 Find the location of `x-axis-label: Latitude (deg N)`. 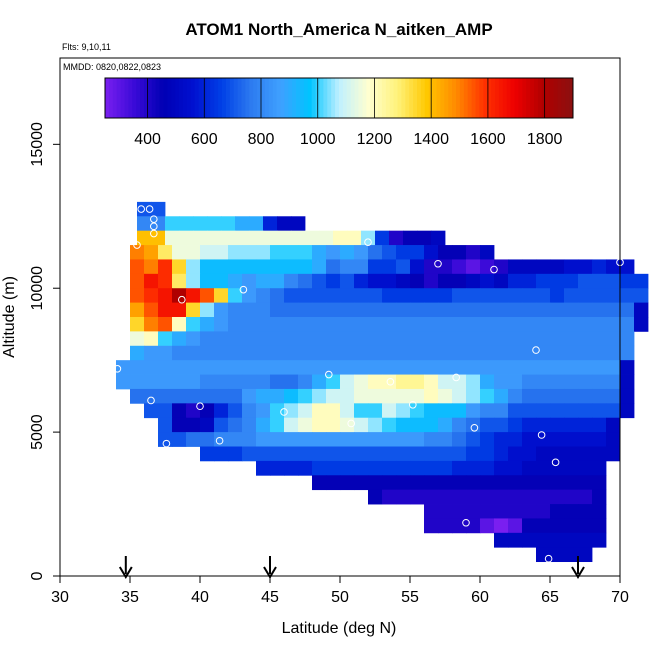

x-axis-label: Latitude (deg N) is located at coordinates (339, 628).